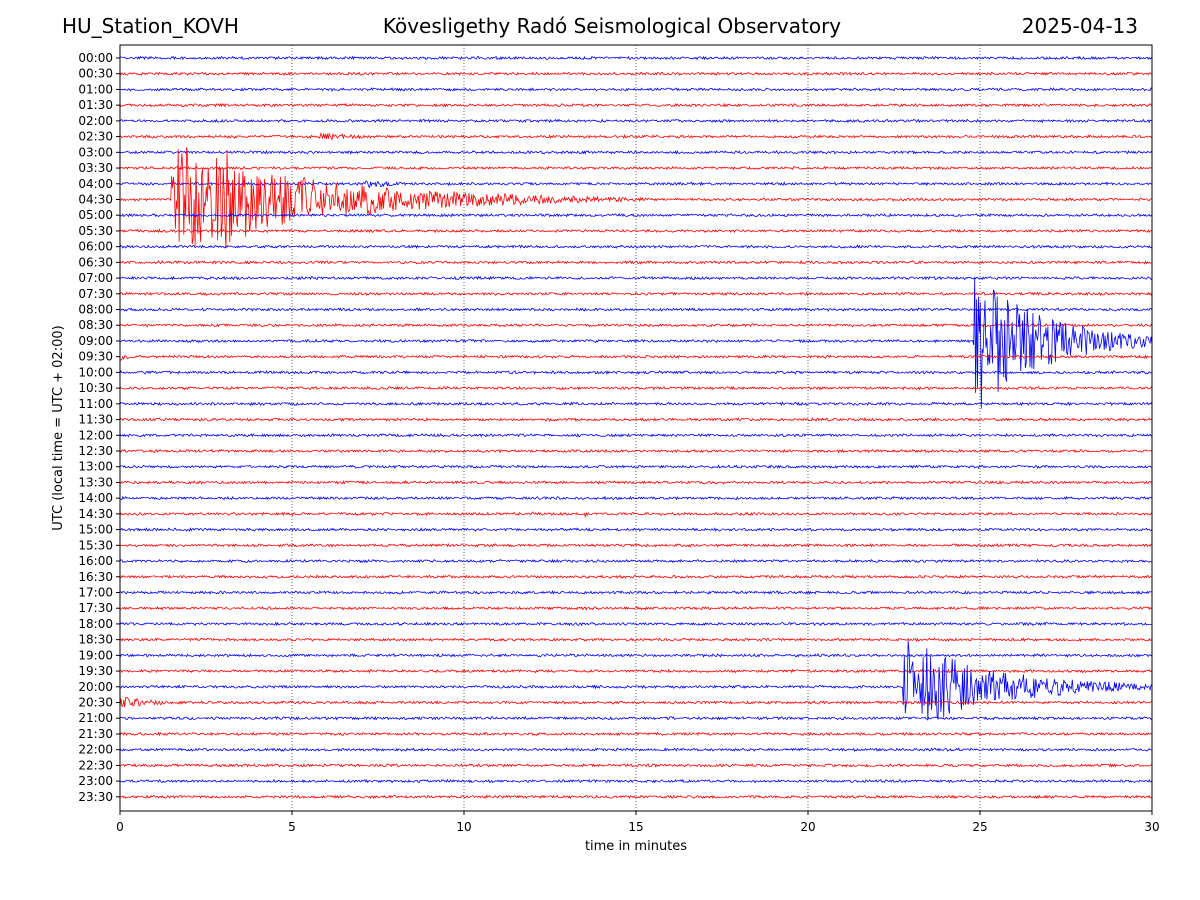 Image resolution: width=1200 pixels, height=900 pixels. I want to click on y-tick-label: 16:00, so click(95, 561).